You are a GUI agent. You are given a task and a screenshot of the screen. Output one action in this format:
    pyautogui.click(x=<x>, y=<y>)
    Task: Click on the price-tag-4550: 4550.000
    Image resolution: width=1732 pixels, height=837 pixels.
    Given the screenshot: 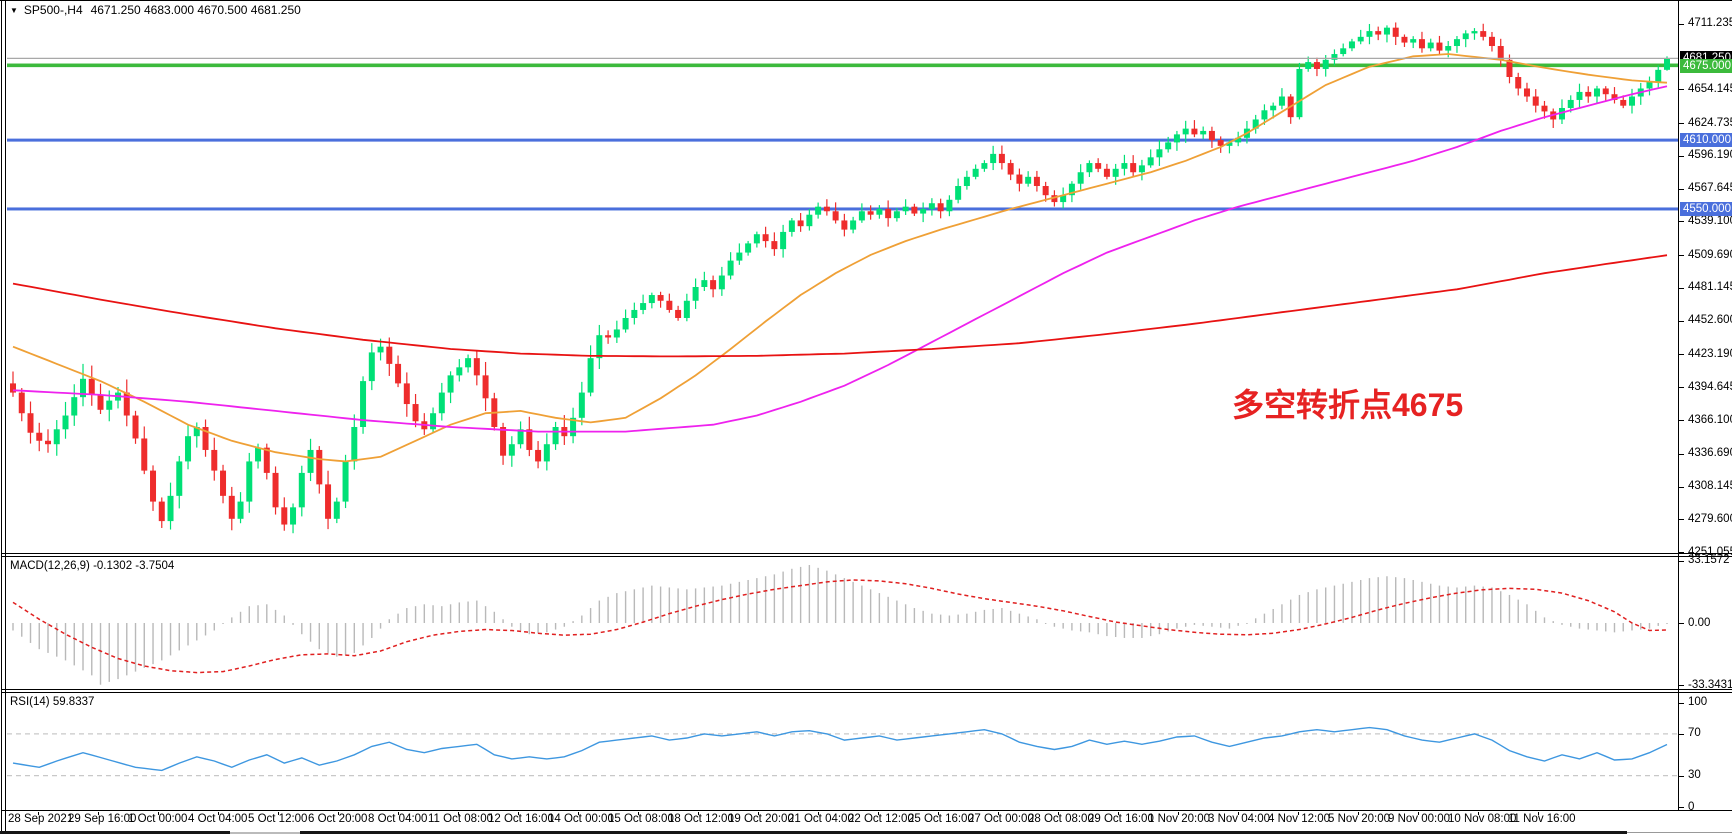 What is the action you would take?
    pyautogui.click(x=1706, y=209)
    